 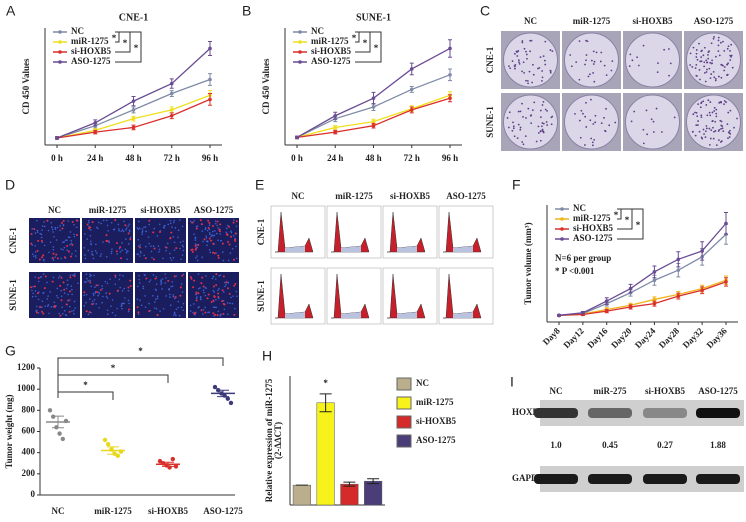 What do you see at coordinates (246, 11) in the screenshot?
I see `panel-letter: B` at bounding box center [246, 11].